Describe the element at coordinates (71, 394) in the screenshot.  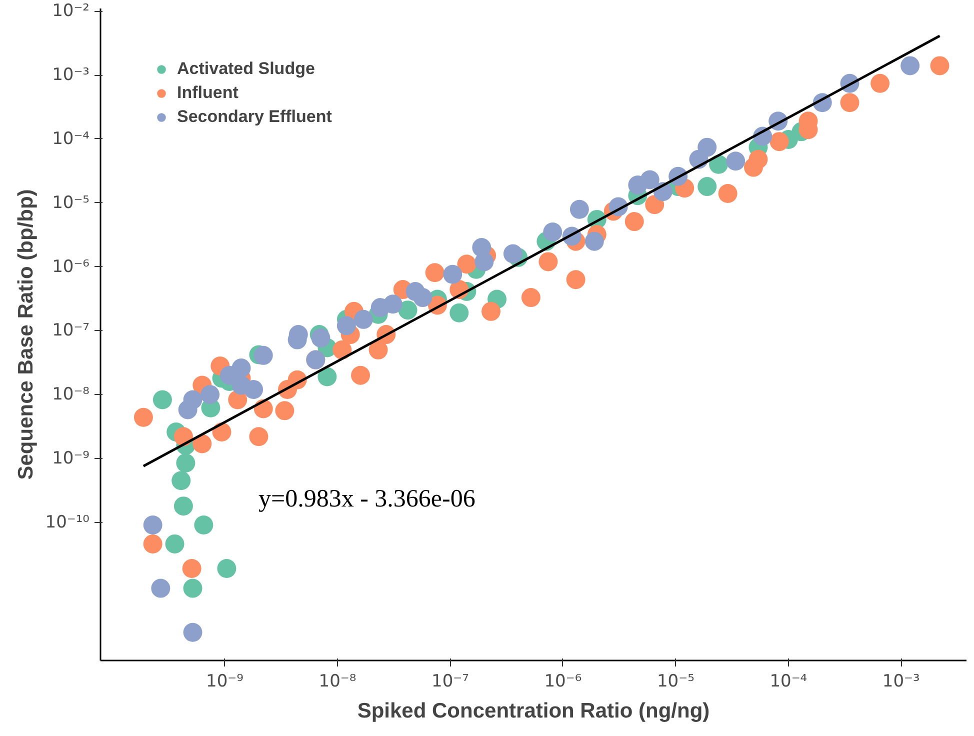
I see `y-tick-label: 10⁻⁸` at that location.